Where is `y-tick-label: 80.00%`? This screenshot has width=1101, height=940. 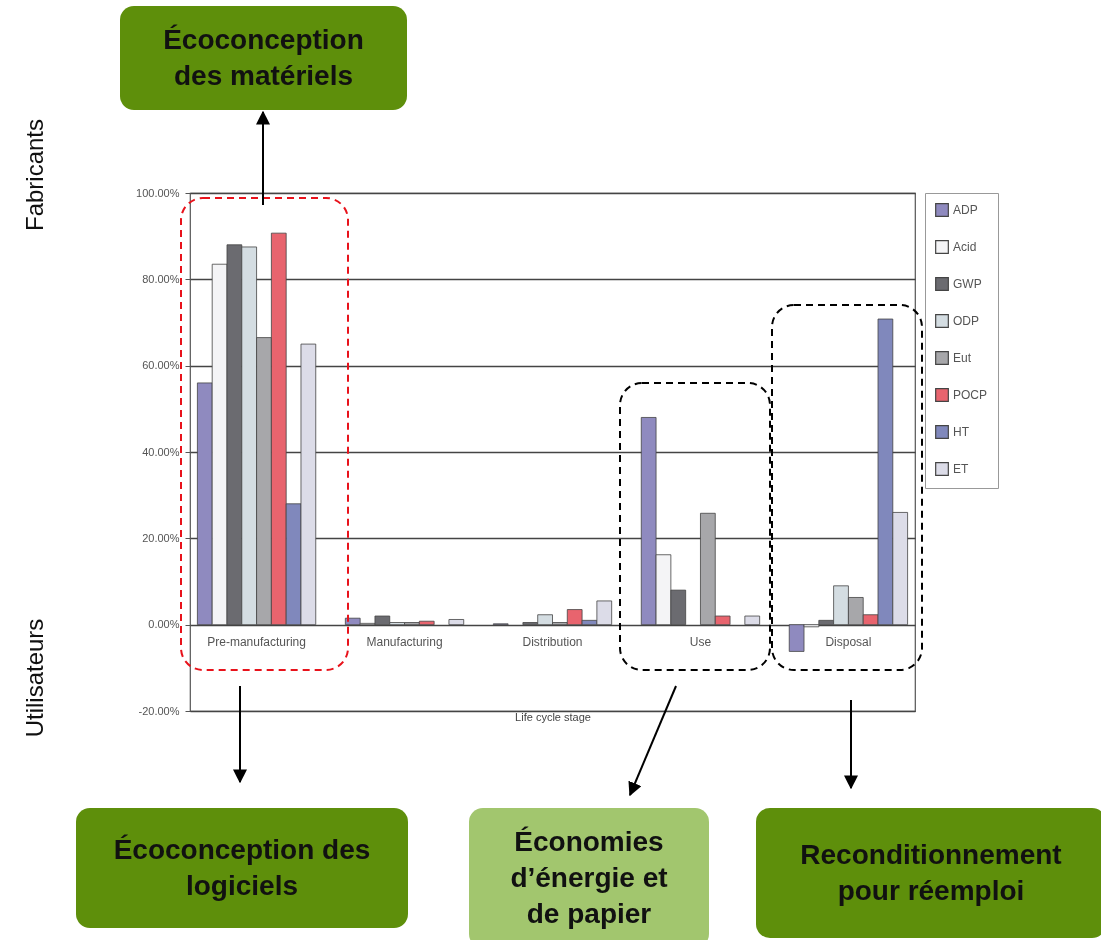 y-tick-label: 80.00% is located at coordinates (161, 278).